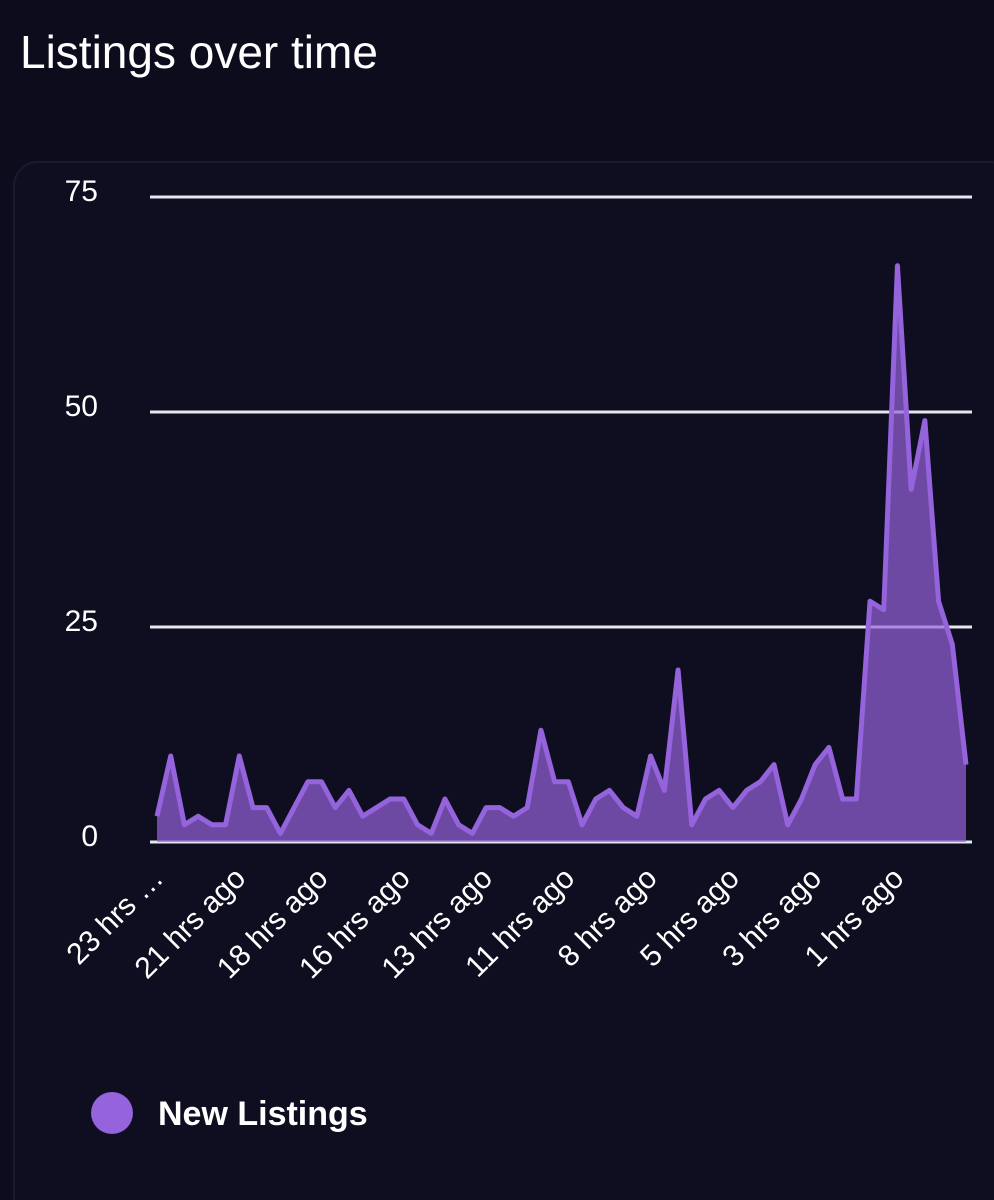 The image size is (994, 1200). Describe the element at coordinates (263, 1114) in the screenshot. I see `legend-label: New Listings` at that location.